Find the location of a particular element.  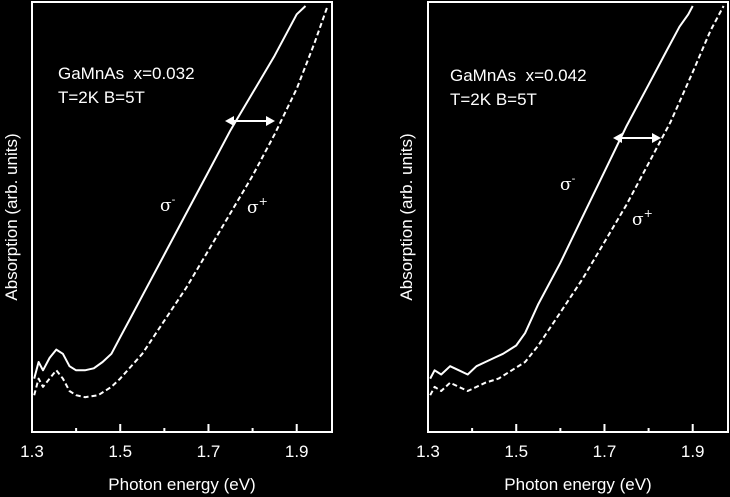

left-x-tick-label: 1.9 is located at coordinates (297, 451).